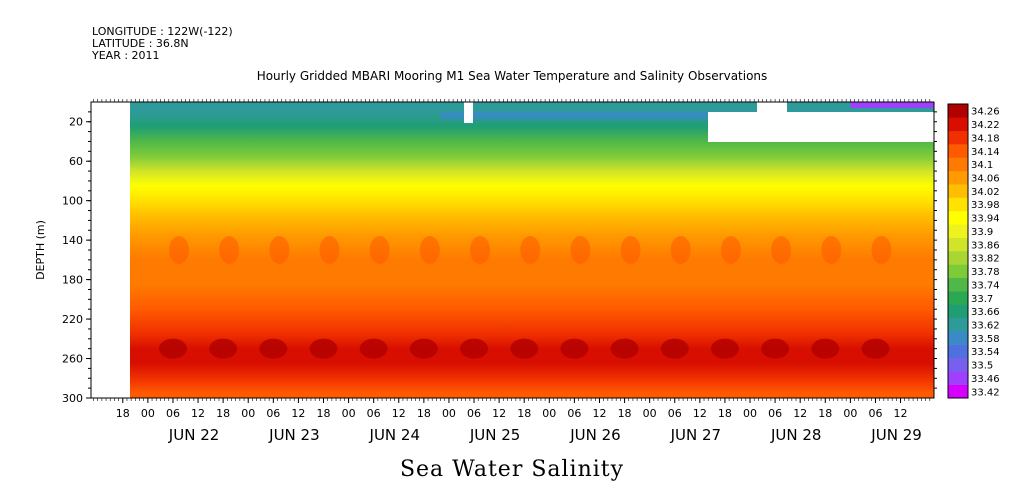 The width and height of the screenshot is (1009, 504). Describe the element at coordinates (162, 31) in the screenshot. I see `longitude-label: LONGITUDE : 122W(-122)` at that location.